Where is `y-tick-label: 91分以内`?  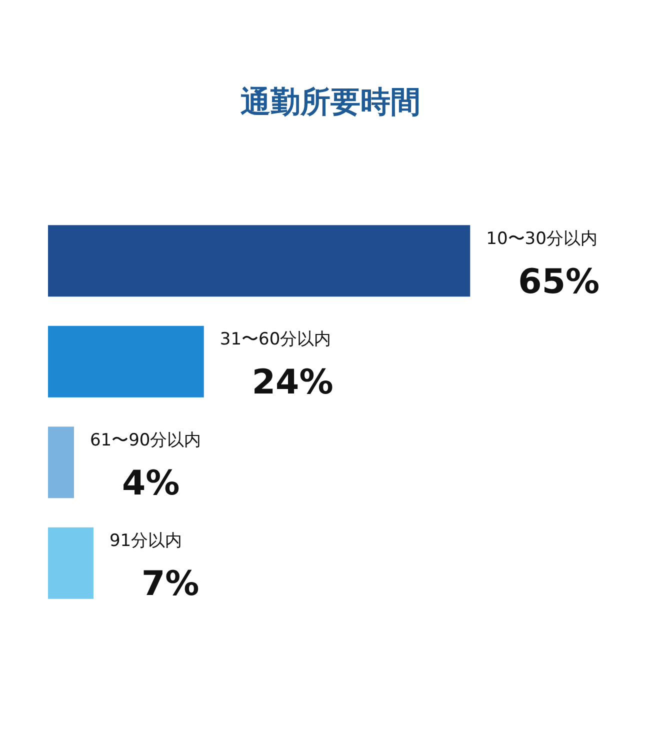
y-tick-label: 91分以内 is located at coordinates (145, 541).